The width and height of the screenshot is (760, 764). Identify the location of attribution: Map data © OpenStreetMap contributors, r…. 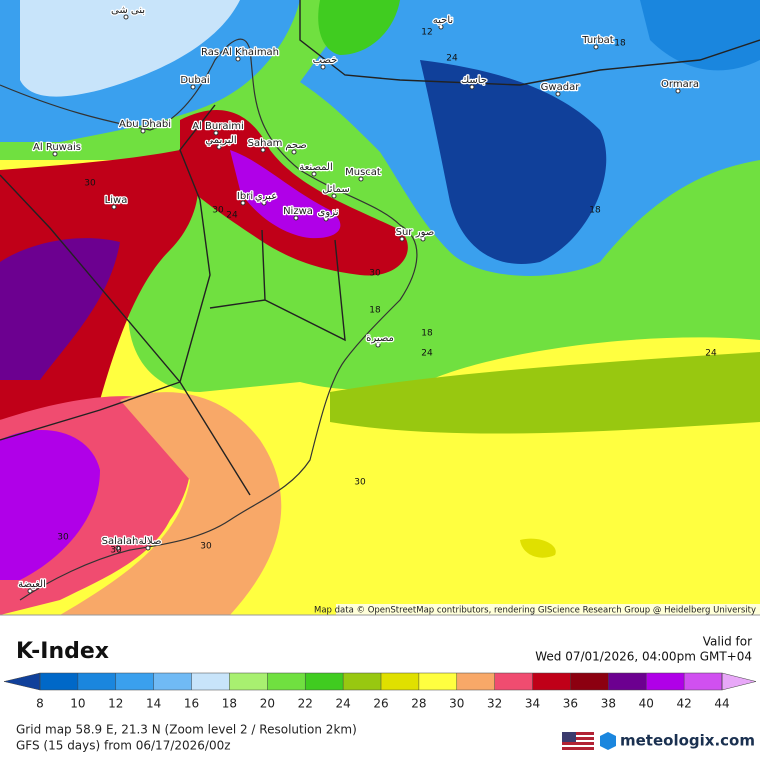
(535, 611).